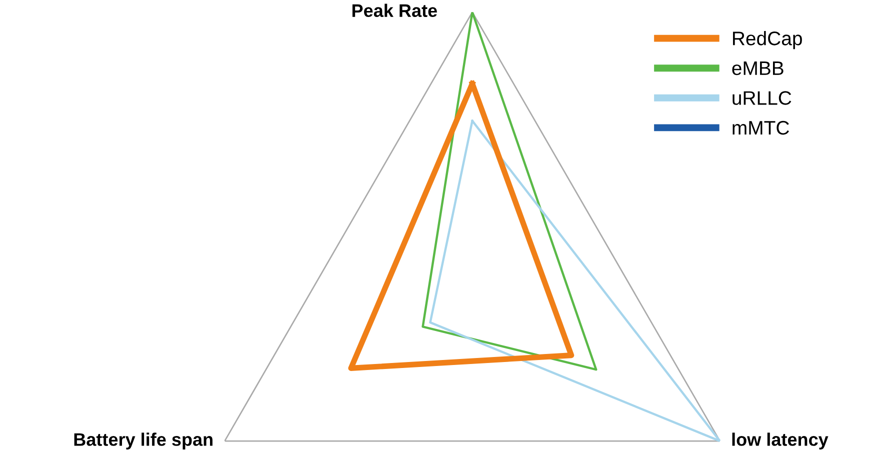 This screenshot has height=451, width=882. I want to click on spoke-label: Peak Rate, so click(394, 11).